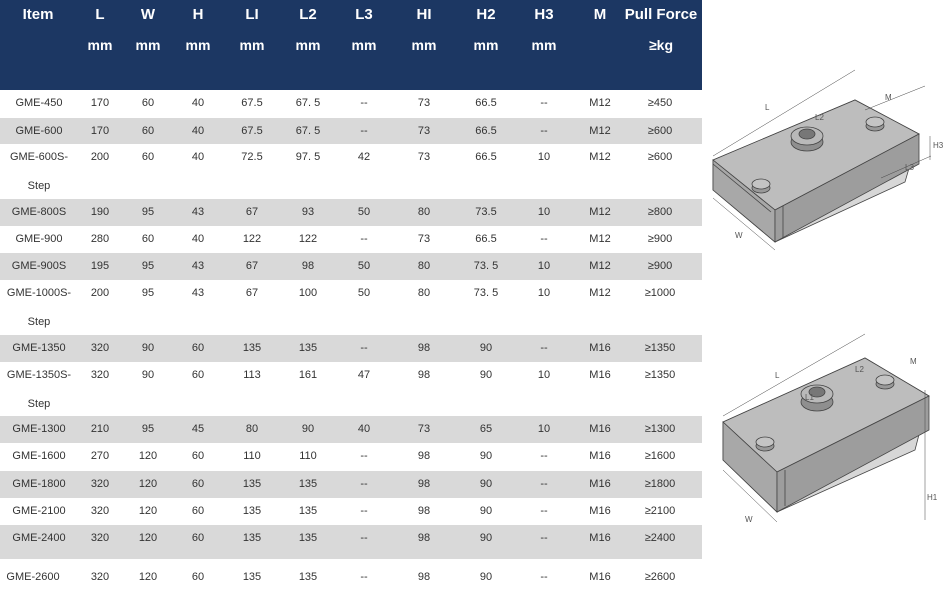 Image resolution: width=947 pixels, height=593 pixels. What do you see at coordinates (198, 429) in the screenshot?
I see `cell-h: 45` at bounding box center [198, 429].